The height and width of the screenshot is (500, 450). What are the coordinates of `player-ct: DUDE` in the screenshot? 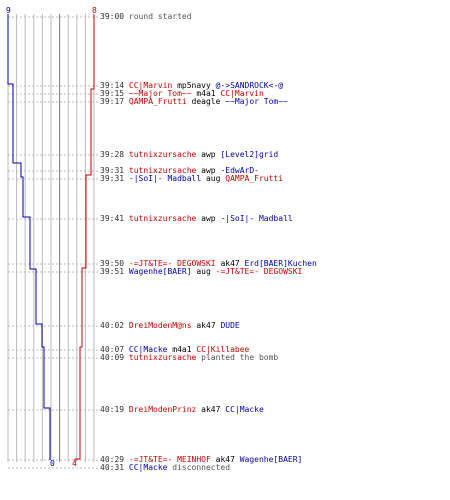 It's located at (230, 325).